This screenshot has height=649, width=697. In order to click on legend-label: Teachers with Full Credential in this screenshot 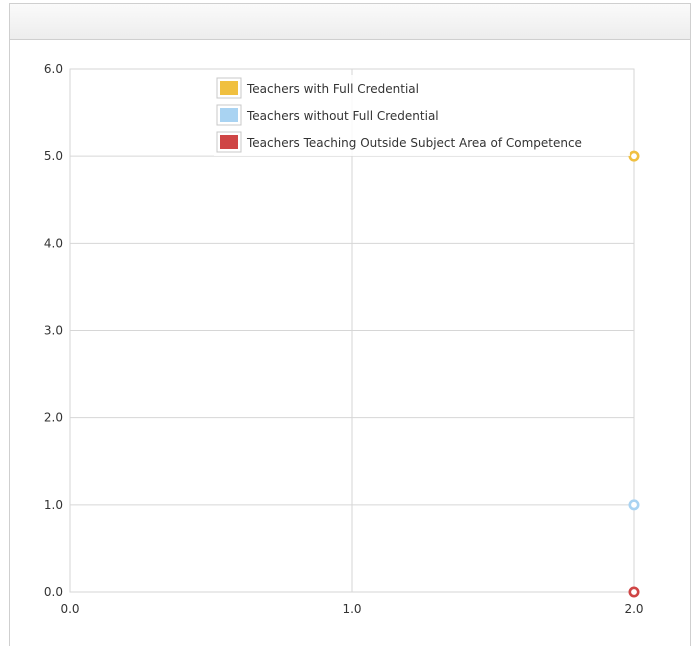, I will do `click(332, 89)`.